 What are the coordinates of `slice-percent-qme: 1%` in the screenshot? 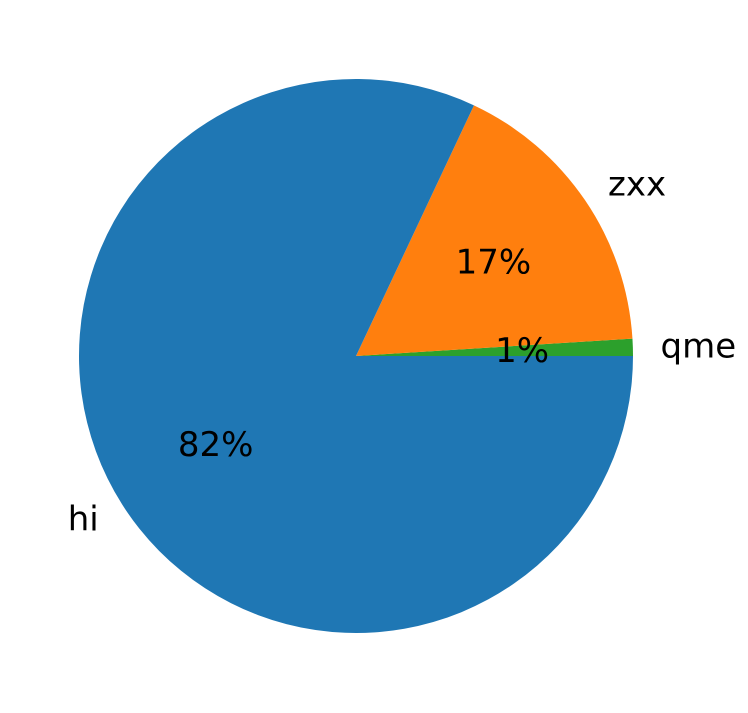 It's located at (522, 351).